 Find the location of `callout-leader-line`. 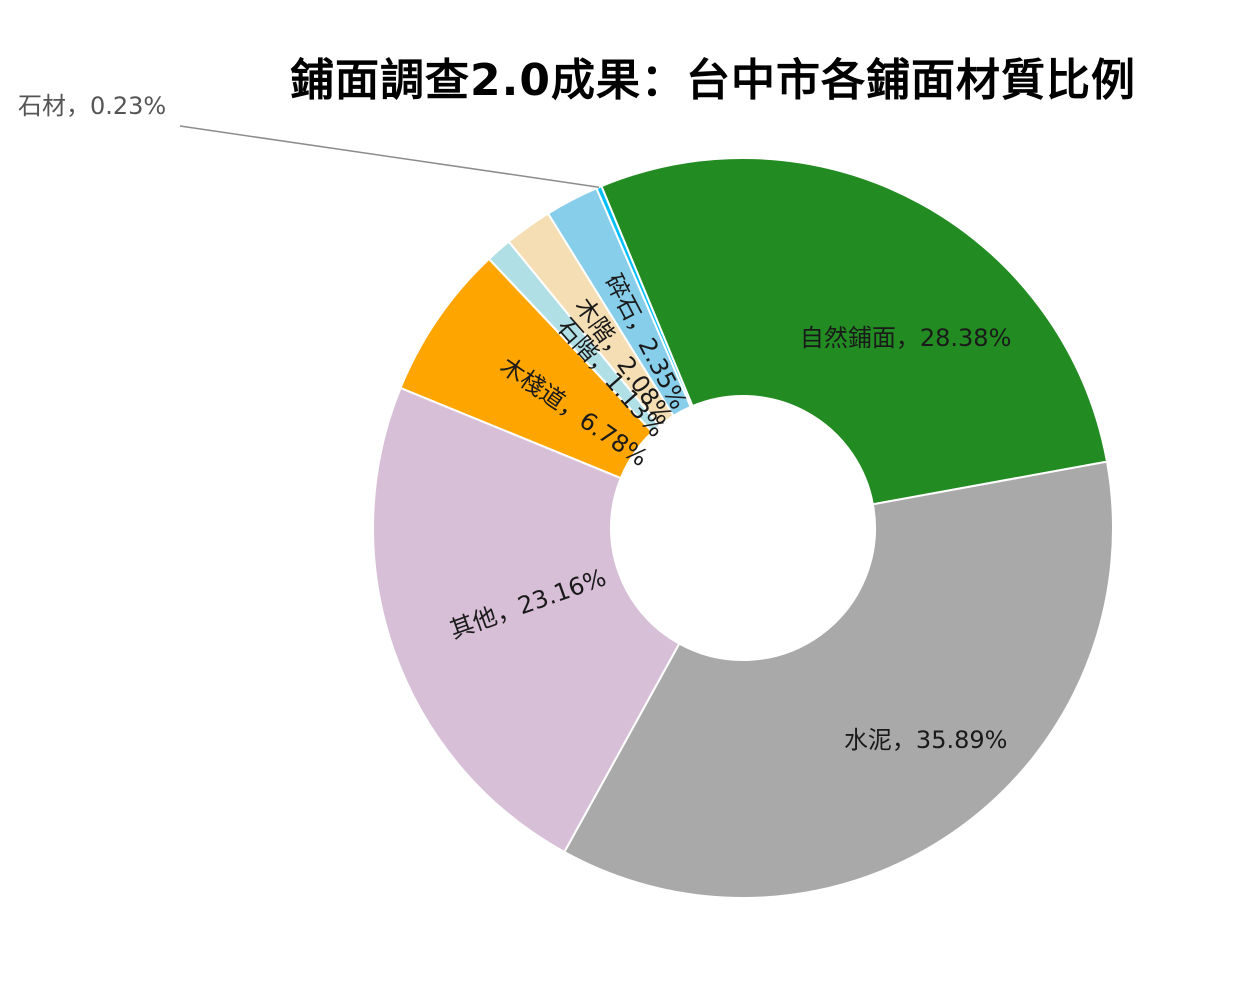

callout-leader-line is located at coordinates (389, 156).